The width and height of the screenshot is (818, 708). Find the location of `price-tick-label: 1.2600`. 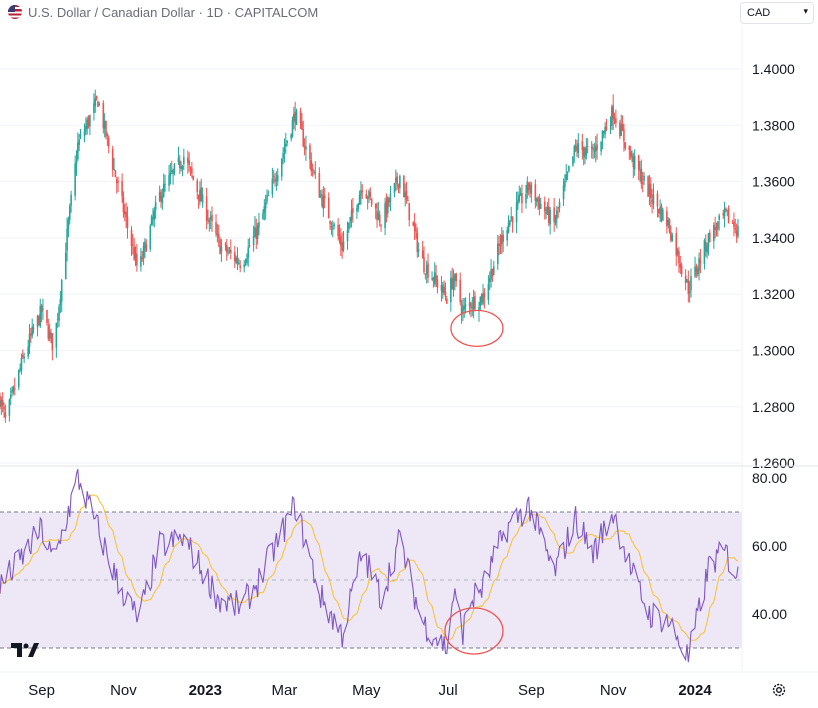

price-tick-label: 1.2600 is located at coordinates (773, 463).